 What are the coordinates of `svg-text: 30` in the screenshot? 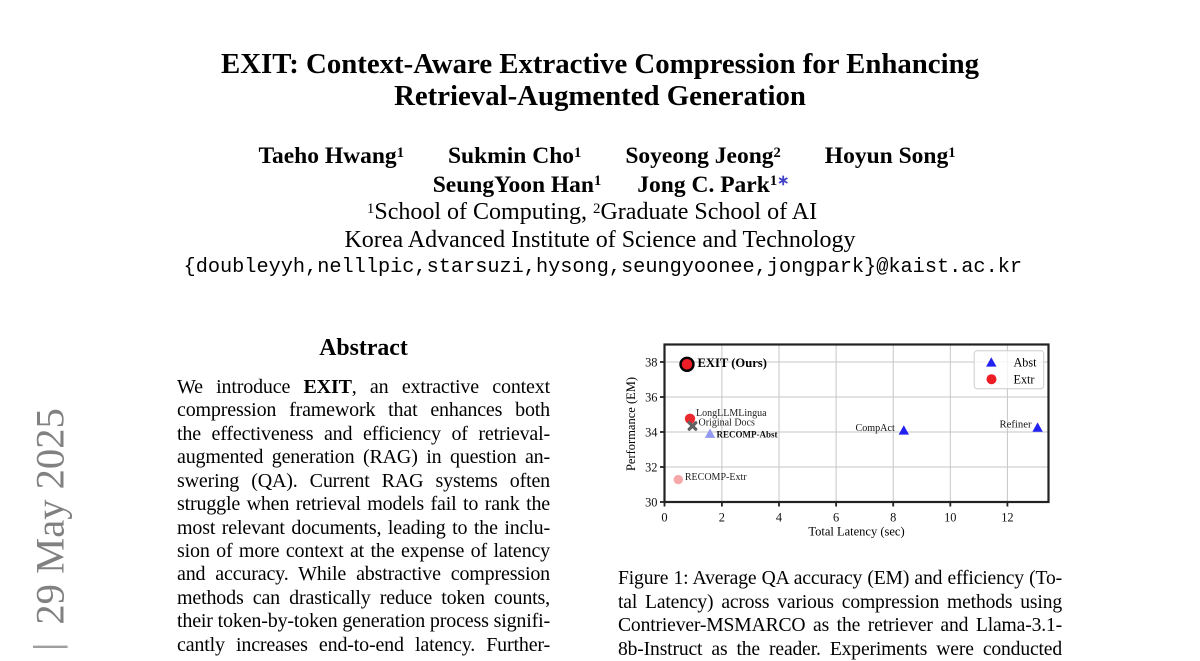 It's located at (651, 502).